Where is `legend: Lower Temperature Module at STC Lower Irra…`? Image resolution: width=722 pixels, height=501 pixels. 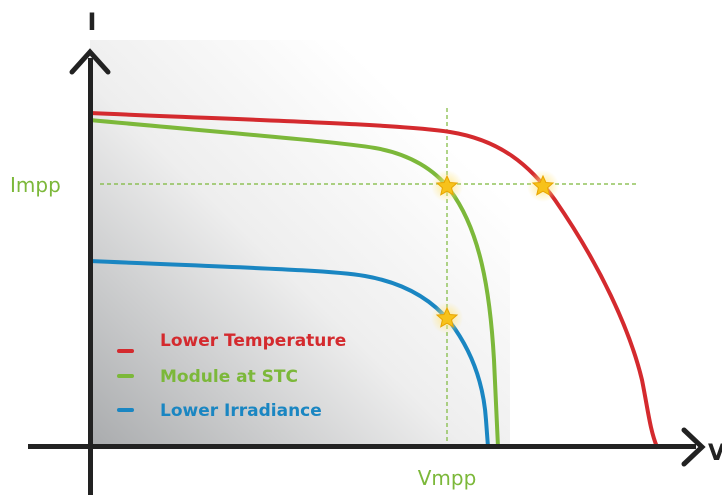
legend: Lower Temperature Module at STC Lower Irra… is located at coordinates (231, 376).